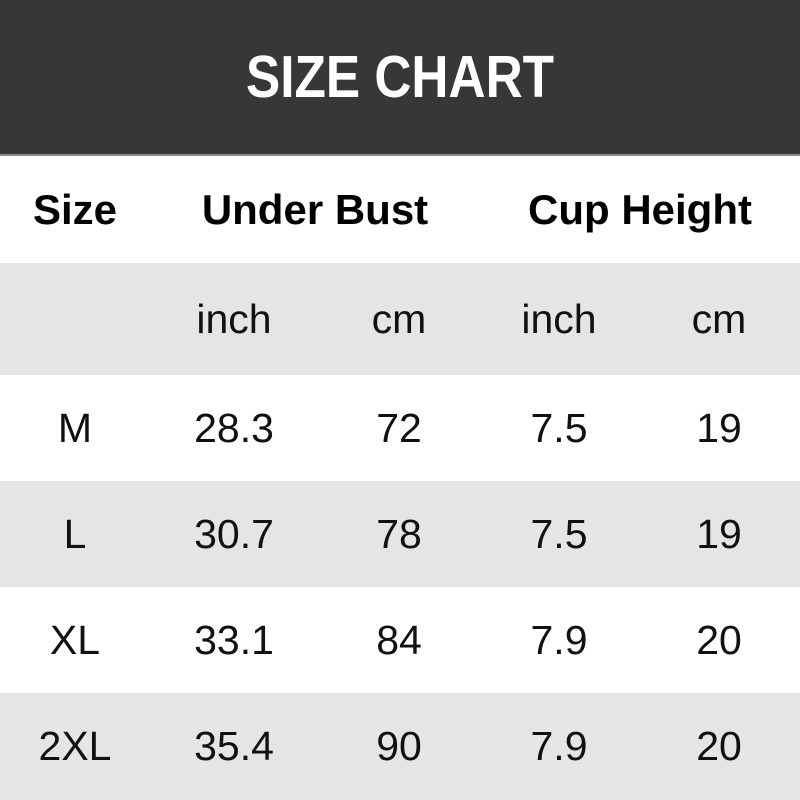 The width and height of the screenshot is (800, 800). What do you see at coordinates (234, 319) in the screenshot?
I see `unit-header-underbust-inch: inch` at bounding box center [234, 319].